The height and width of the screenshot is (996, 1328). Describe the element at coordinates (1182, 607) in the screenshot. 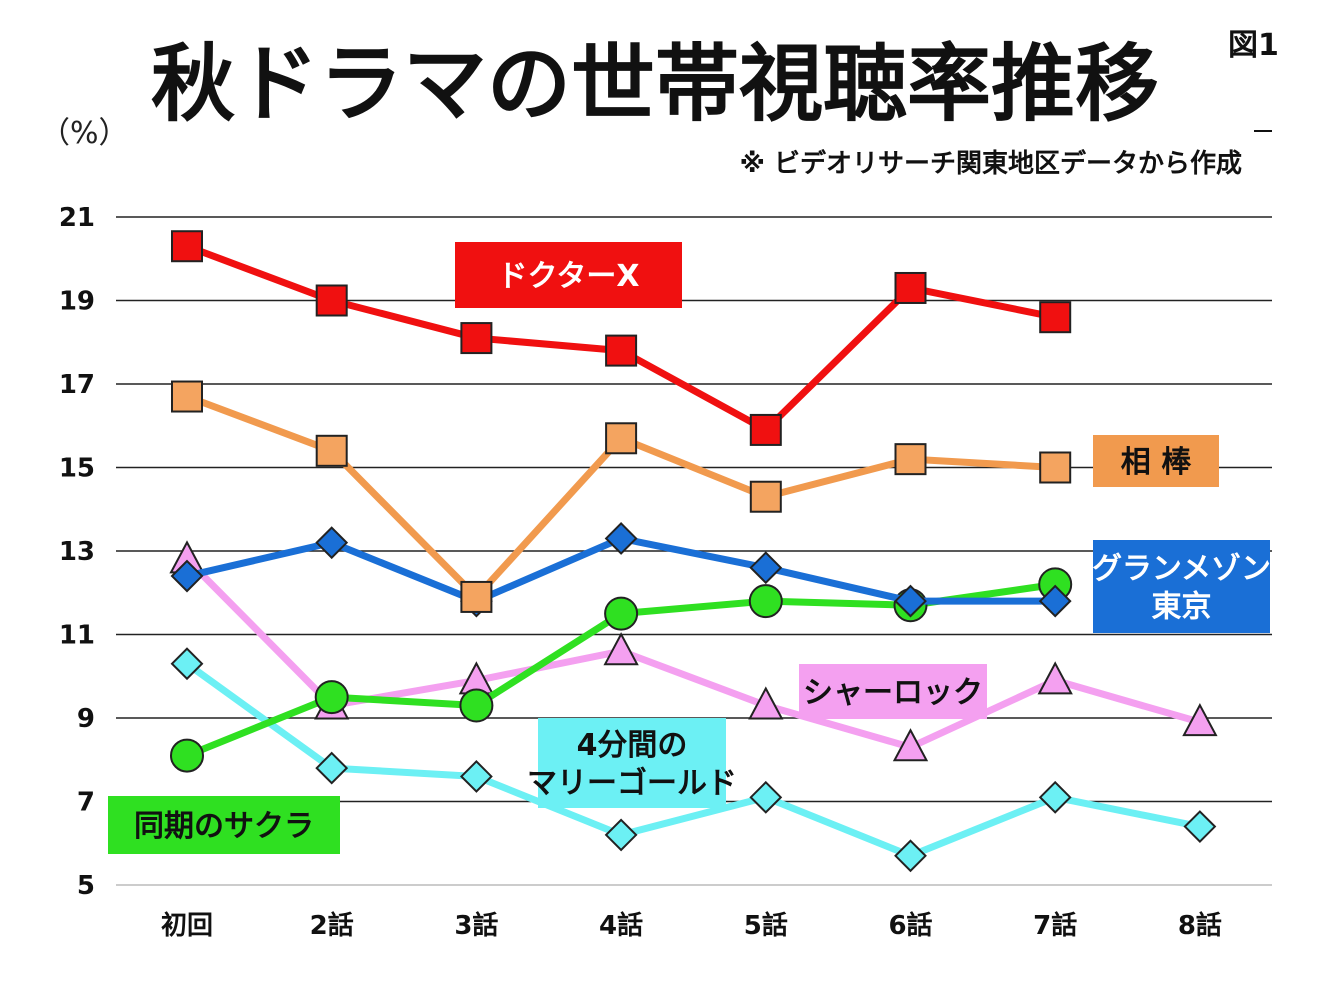

I see `series-label-text: 東京` at that location.